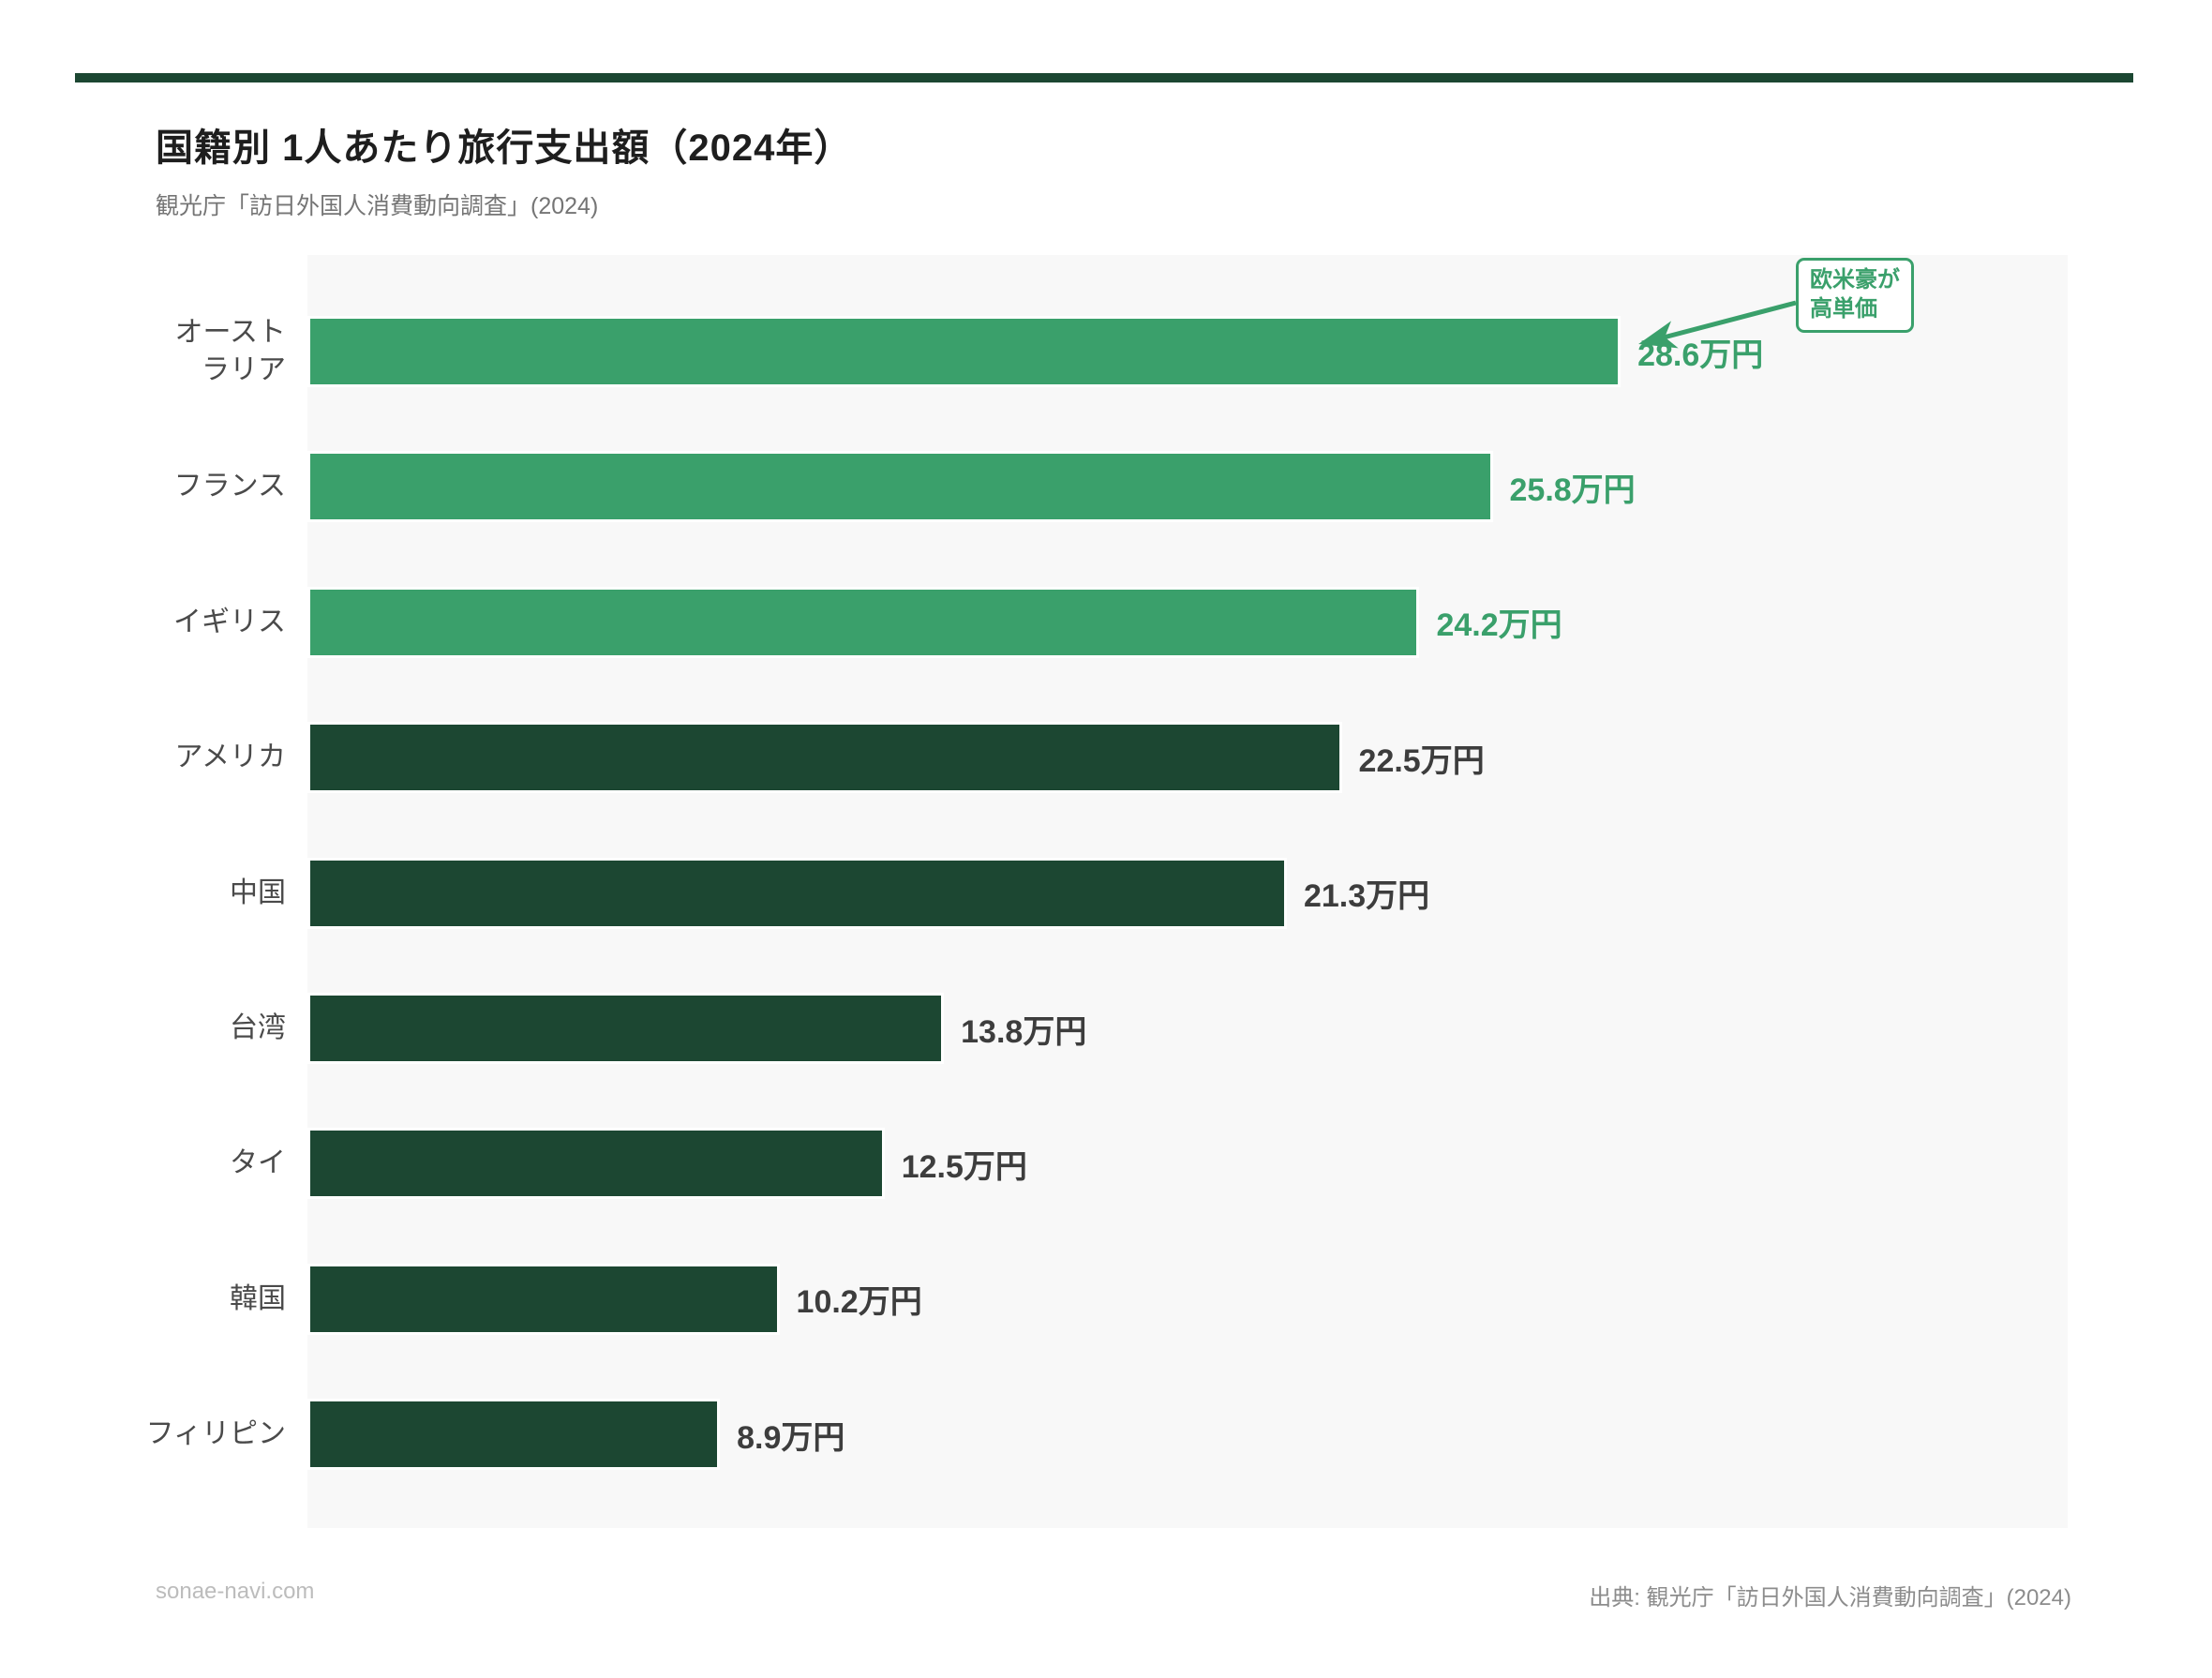 The width and height of the screenshot is (2212, 1678). I want to click on value-label: 12.5万円, so click(964, 1166).